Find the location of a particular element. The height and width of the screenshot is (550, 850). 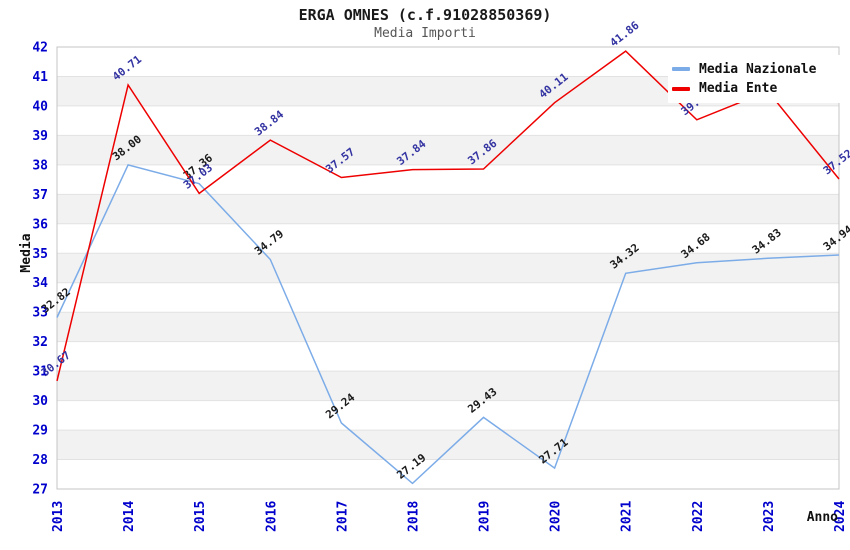

x-axis-title: Anno is located at coordinates (822, 517).